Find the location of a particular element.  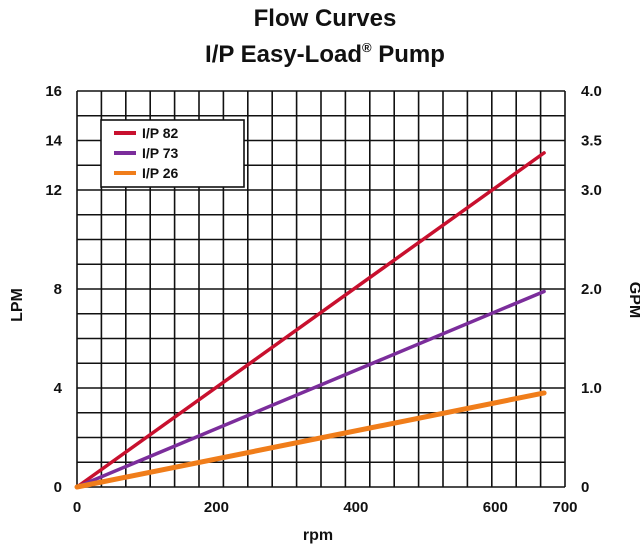

x-tick-label: 600 is located at coordinates (495, 507).